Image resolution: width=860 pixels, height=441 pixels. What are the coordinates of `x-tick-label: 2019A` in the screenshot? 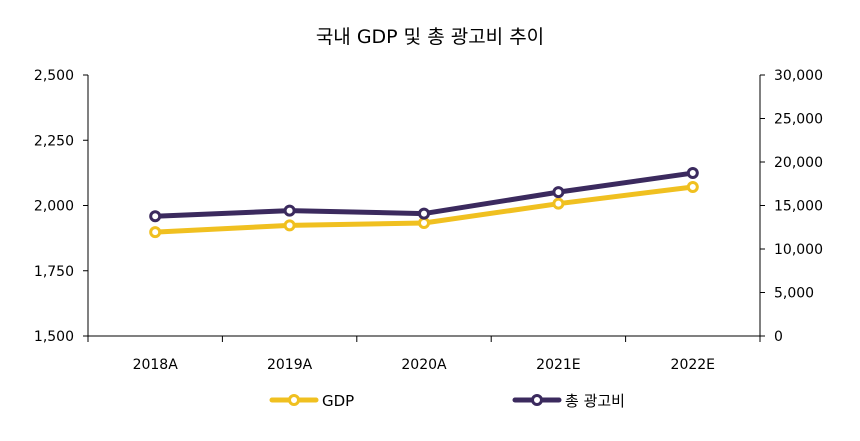 It's located at (290, 365).